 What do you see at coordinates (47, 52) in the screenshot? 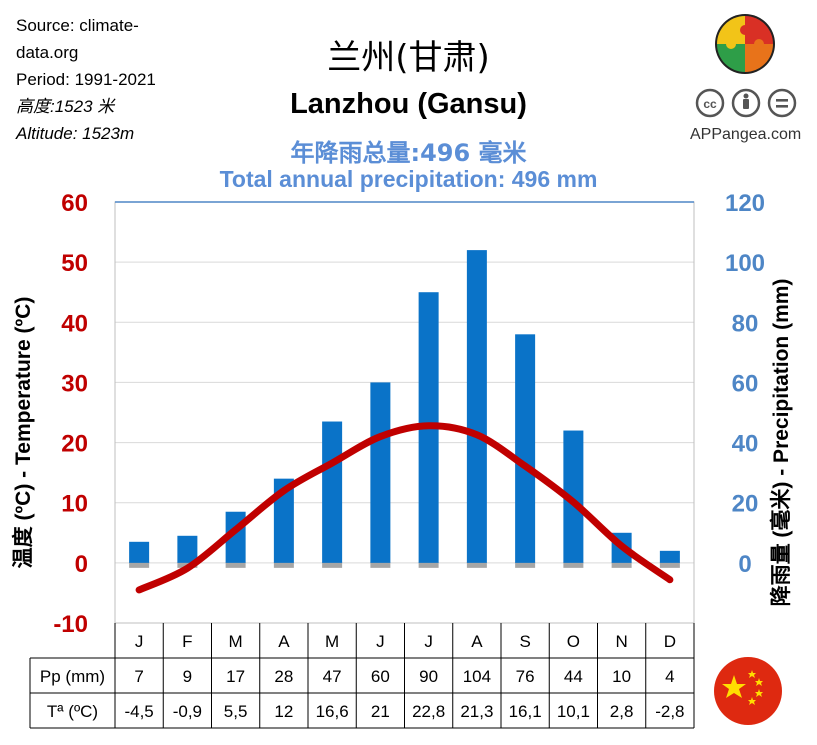
I see `source-line-2: data.org` at bounding box center [47, 52].